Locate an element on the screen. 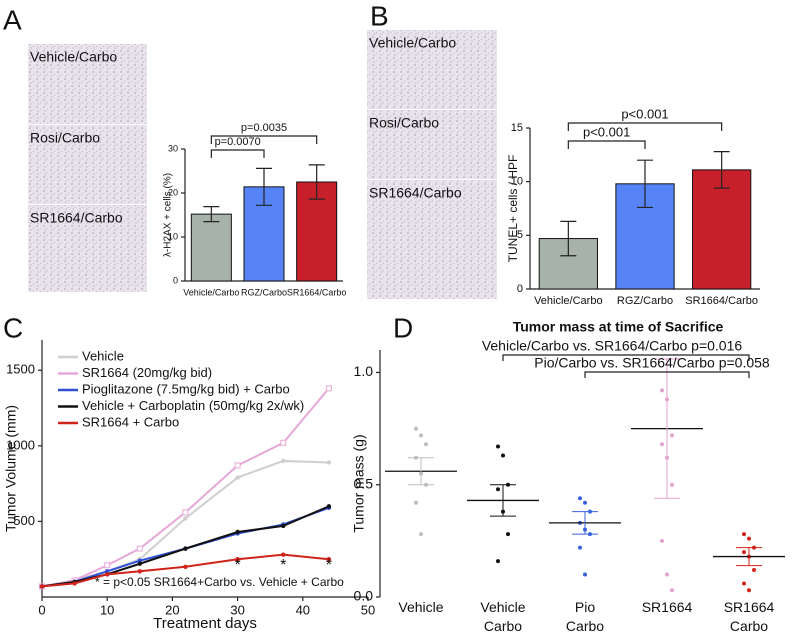 The height and width of the screenshot is (637, 796). panel-label: C is located at coordinates (13, 327).